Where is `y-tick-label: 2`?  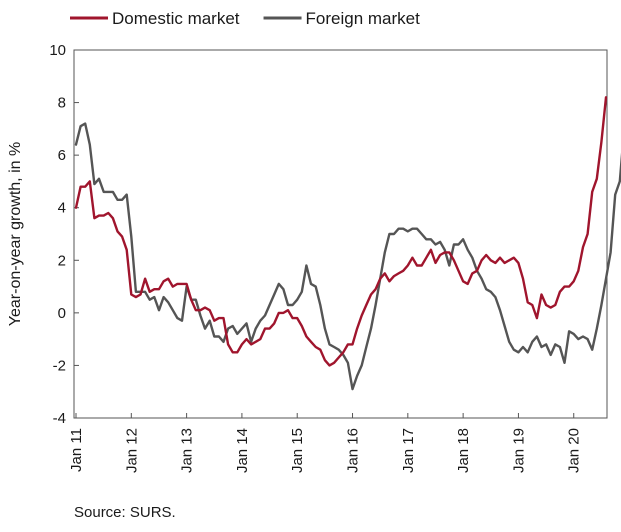 y-tick-label: 2 is located at coordinates (62, 260).